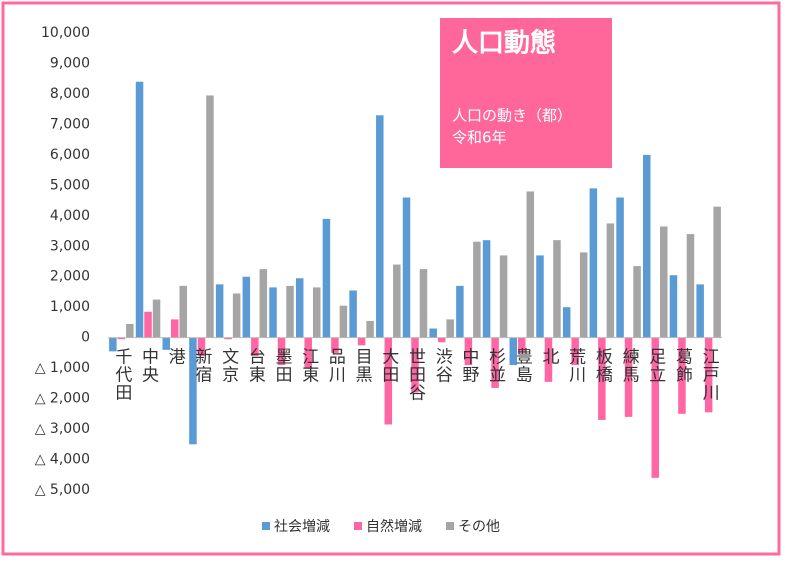 The width and height of the screenshot is (796, 563). What do you see at coordinates (70, 124) in the screenshot?
I see `y-tick-label: 7,000` at bounding box center [70, 124].